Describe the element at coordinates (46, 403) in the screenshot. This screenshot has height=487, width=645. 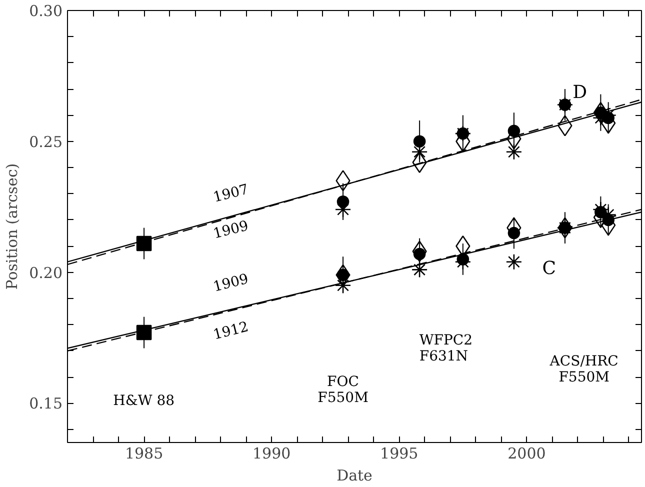
I see `y-tick-label: 0.15` at that location.